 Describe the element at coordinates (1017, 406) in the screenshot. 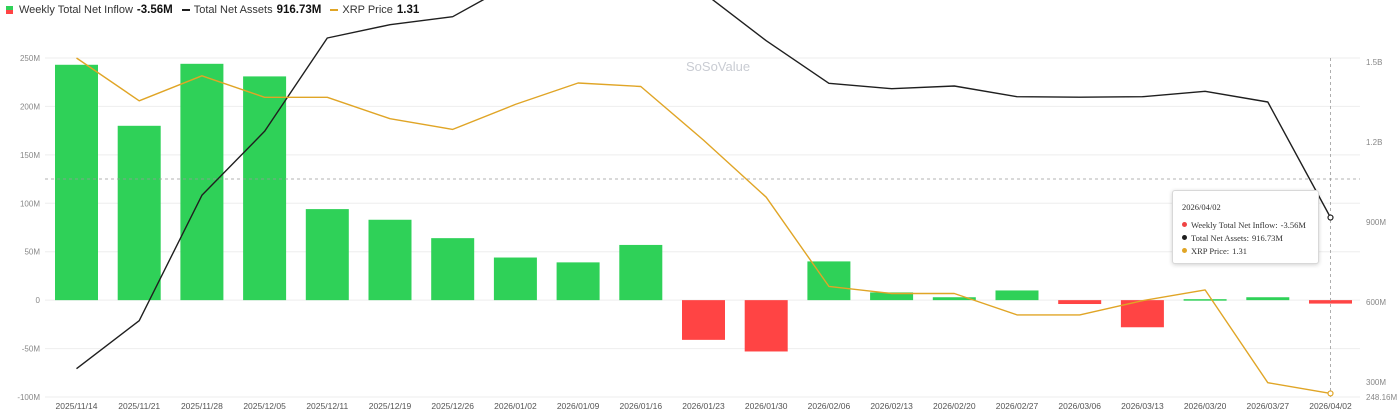

I see `x-tick-label: 2026/02/27` at that location.